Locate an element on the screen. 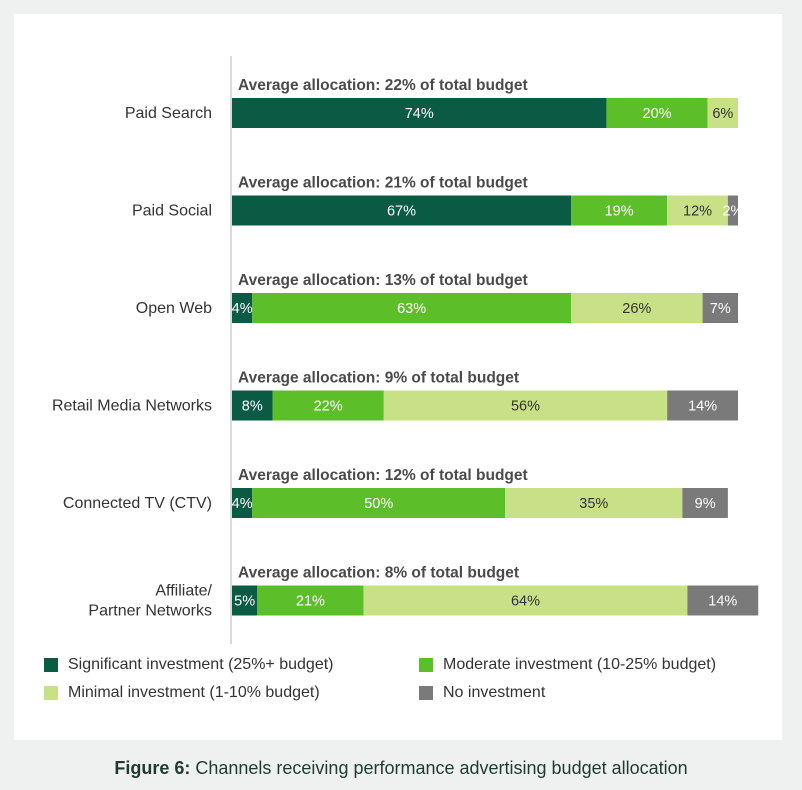  legend-label-none: No investment is located at coordinates (494, 692).